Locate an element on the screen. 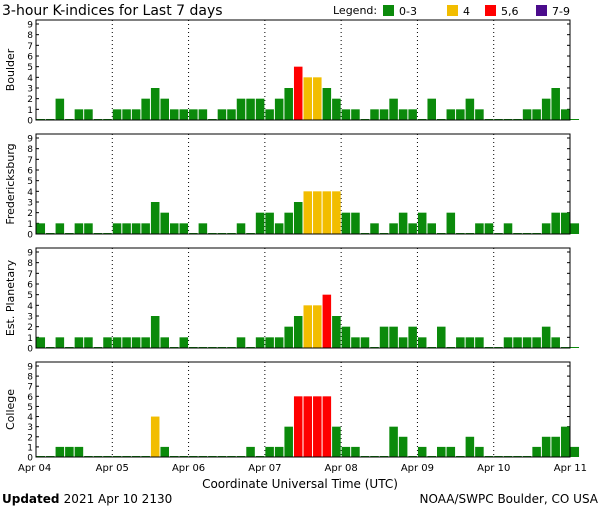 This screenshot has height=514, width=600. y-tick-label: 6 is located at coordinates (30, 172).